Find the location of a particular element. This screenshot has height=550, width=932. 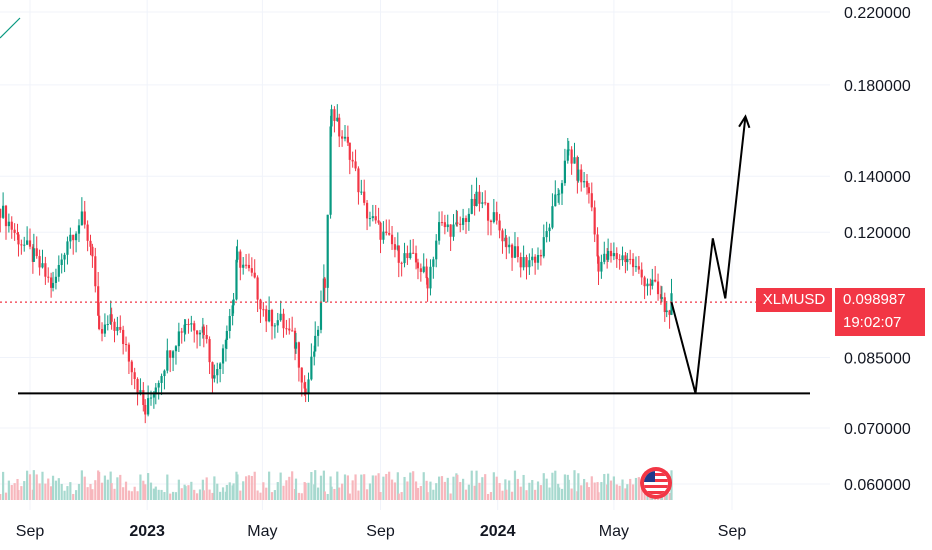

price-tick-label: 0.085000 is located at coordinates (877, 358).